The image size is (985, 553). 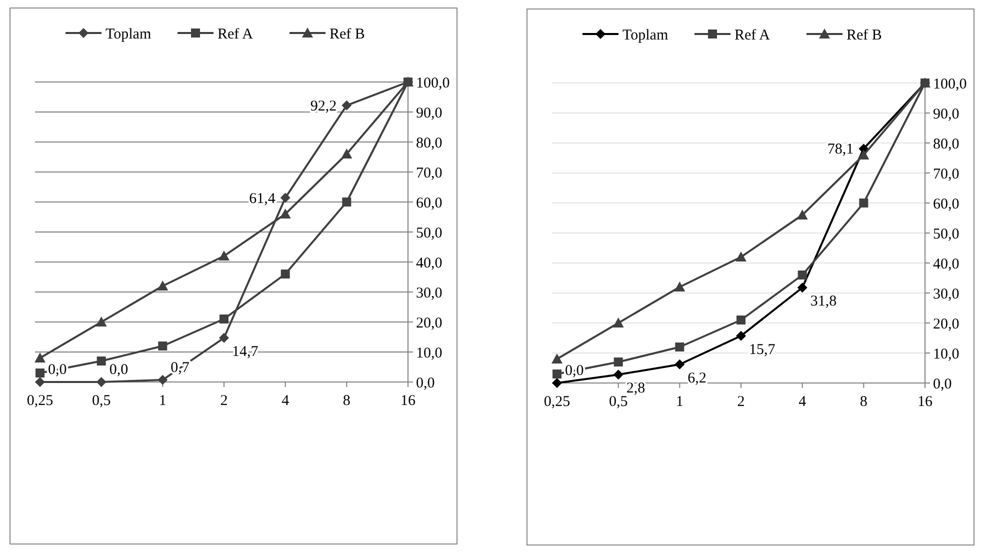 What do you see at coordinates (323, 106) in the screenshot?
I see `data-label: 92,2` at bounding box center [323, 106].